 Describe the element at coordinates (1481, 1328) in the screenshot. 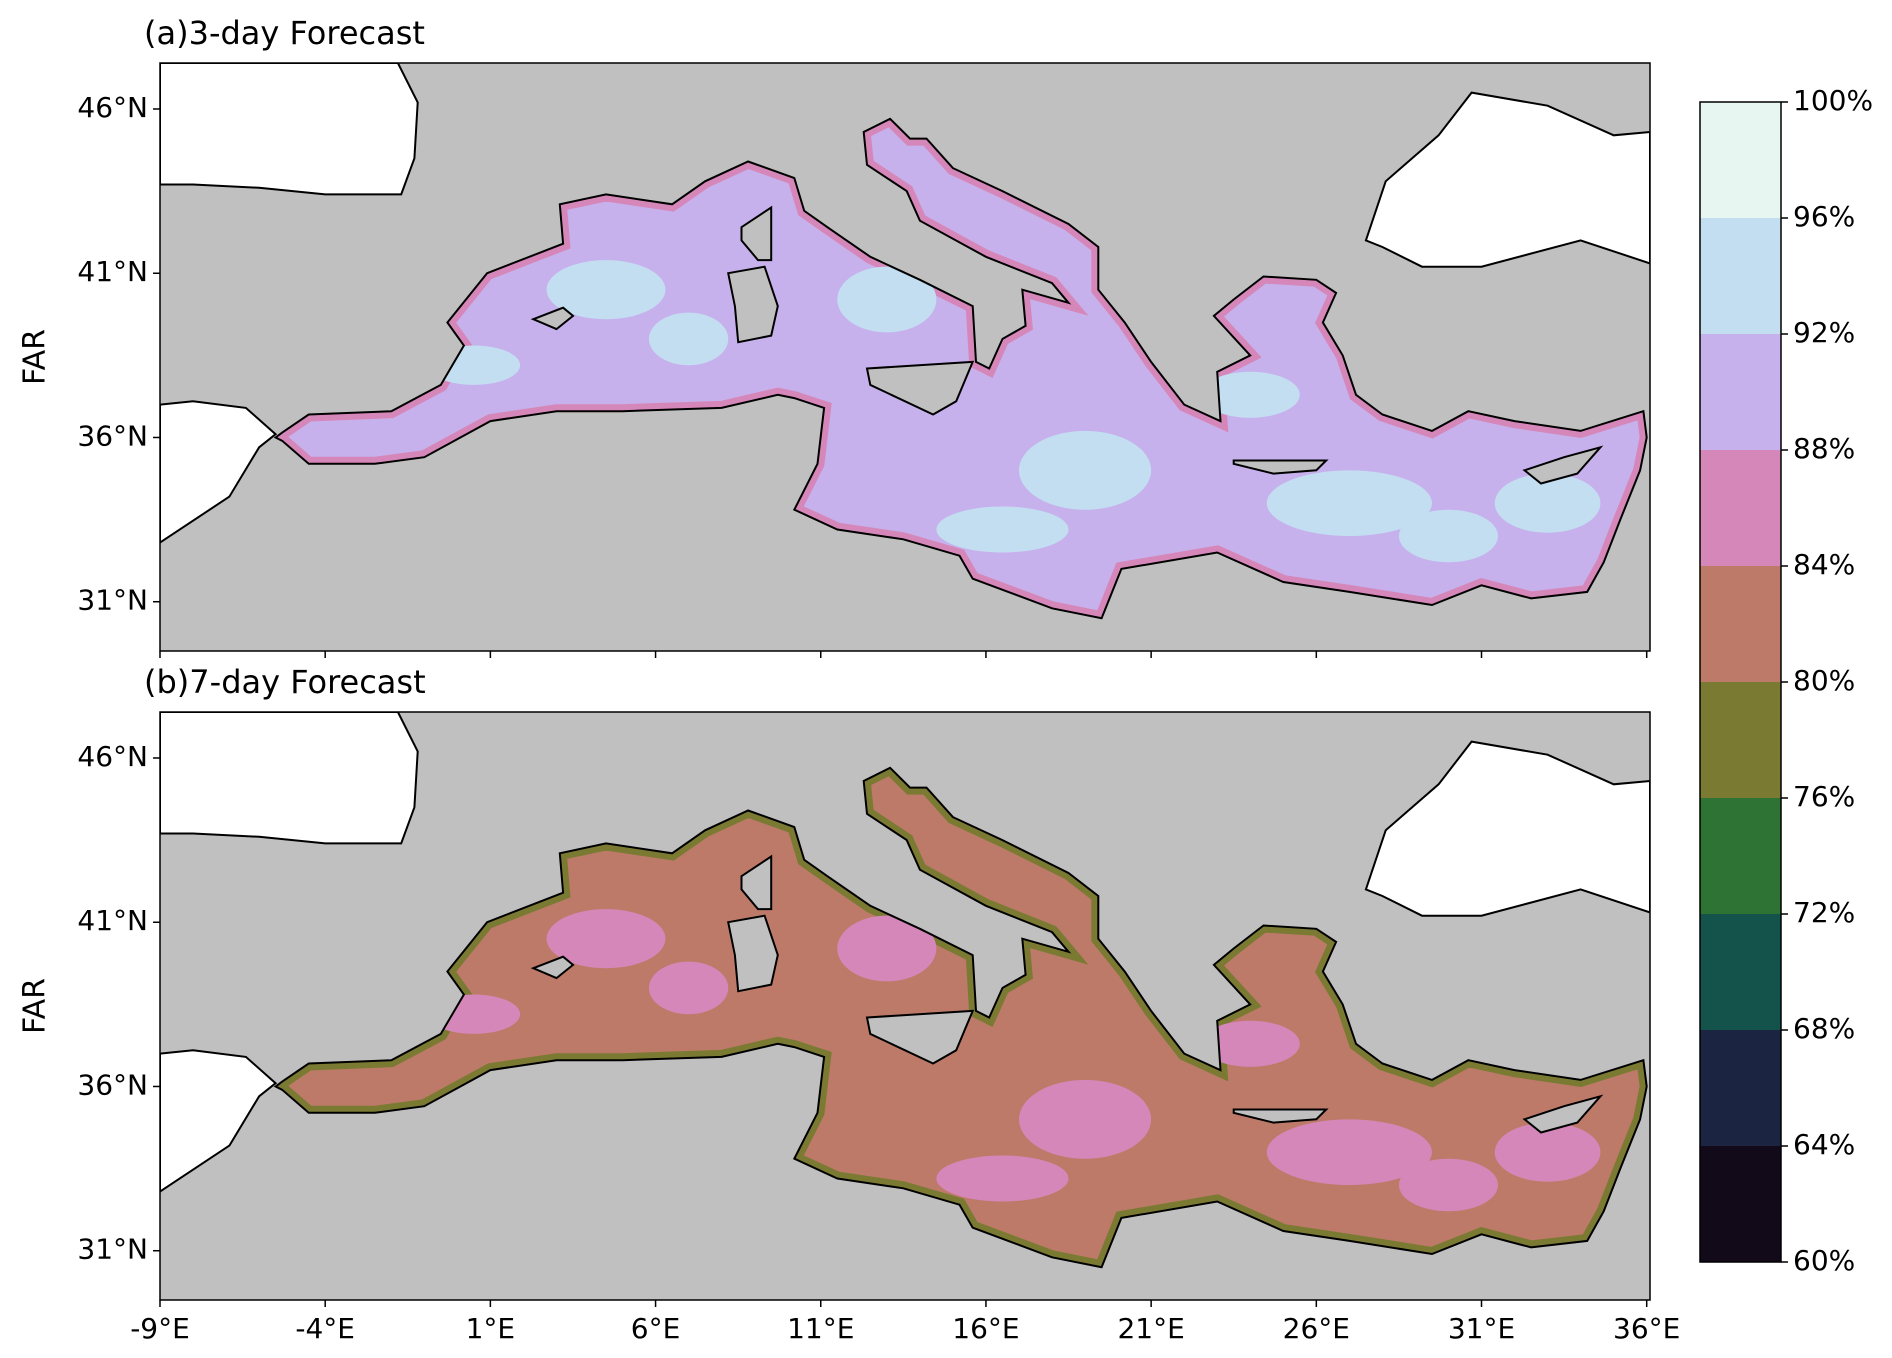

I see `x-tick-label: 31°E` at that location.